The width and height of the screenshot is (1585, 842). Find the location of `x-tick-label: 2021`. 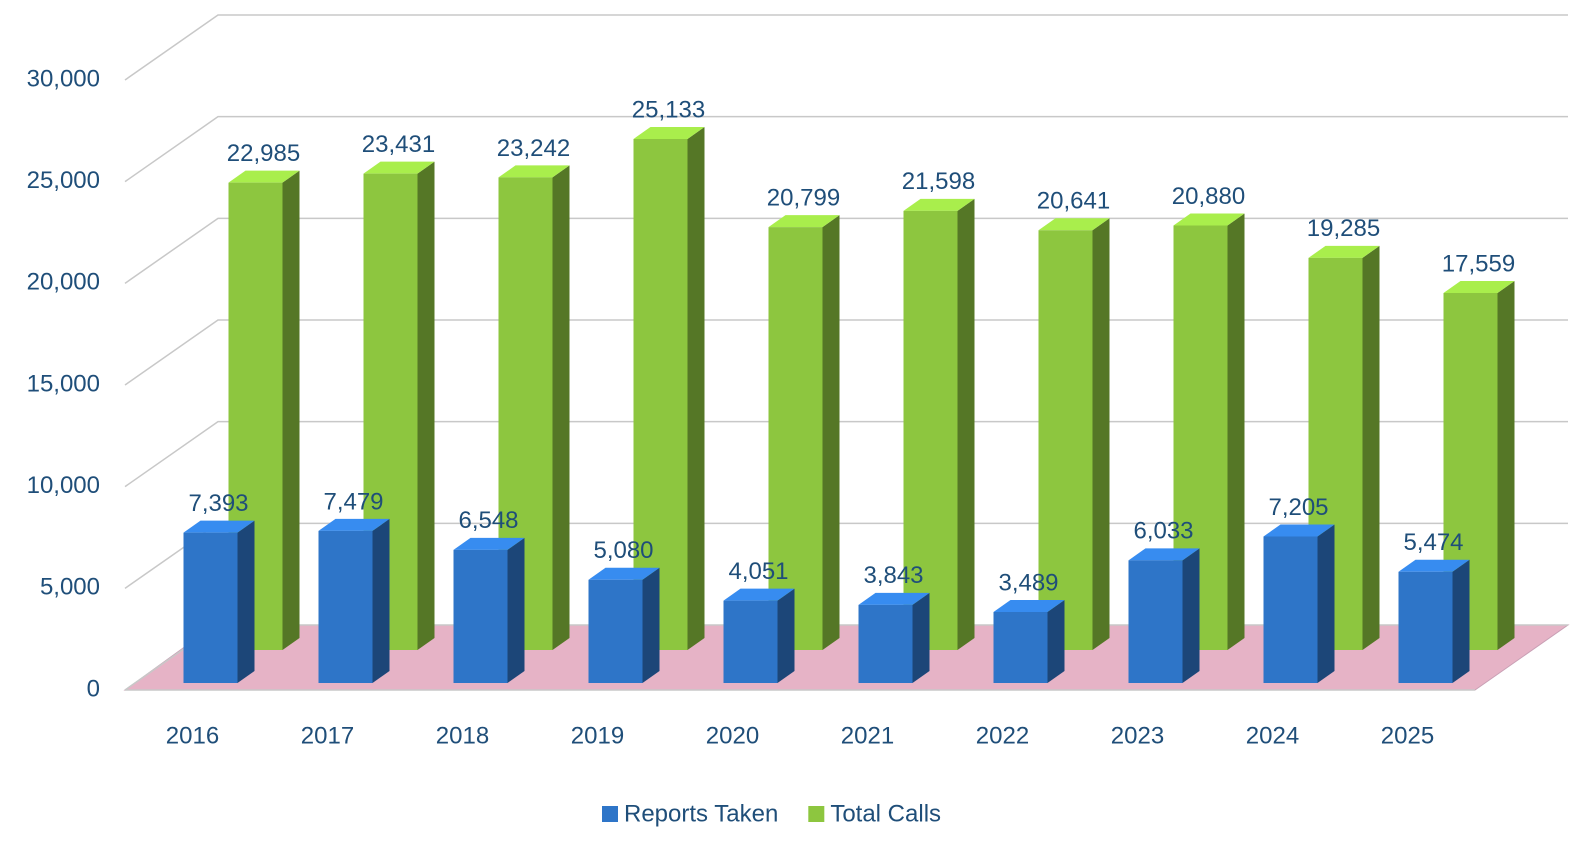

x-tick-label: 2021 is located at coordinates (867, 735).